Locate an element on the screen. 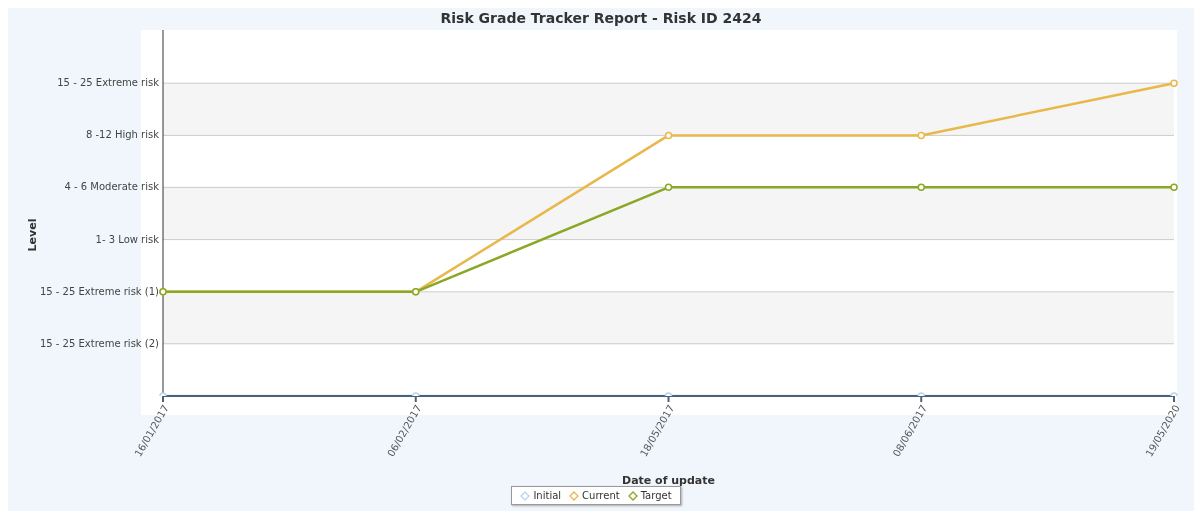  chart-title: Risk Grade Tracker Report - Risk ID 2424 is located at coordinates (601, 18).